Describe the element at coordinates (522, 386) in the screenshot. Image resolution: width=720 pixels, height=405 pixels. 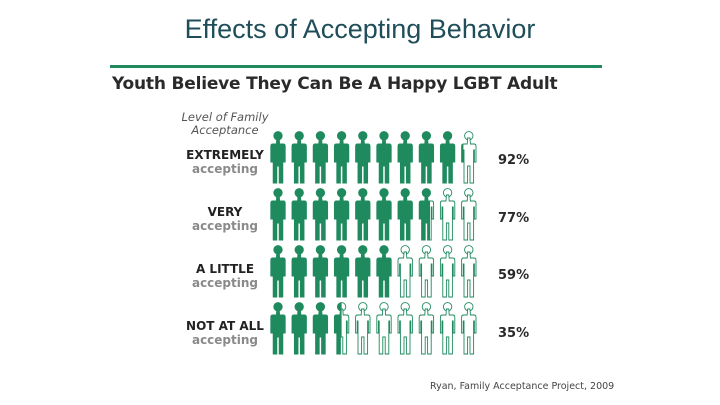
I see `source-citation: Ryan, Family Acceptance Project, 2009` at that location.